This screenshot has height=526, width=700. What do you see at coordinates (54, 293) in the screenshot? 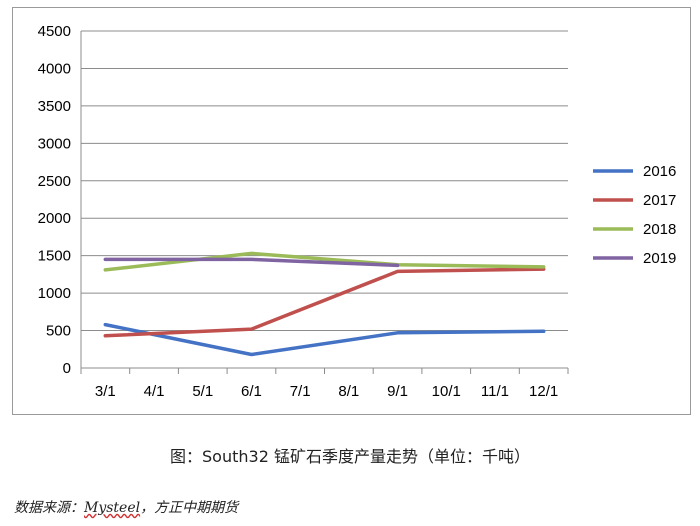
I see `y-tick-label: 1000` at bounding box center [54, 293].